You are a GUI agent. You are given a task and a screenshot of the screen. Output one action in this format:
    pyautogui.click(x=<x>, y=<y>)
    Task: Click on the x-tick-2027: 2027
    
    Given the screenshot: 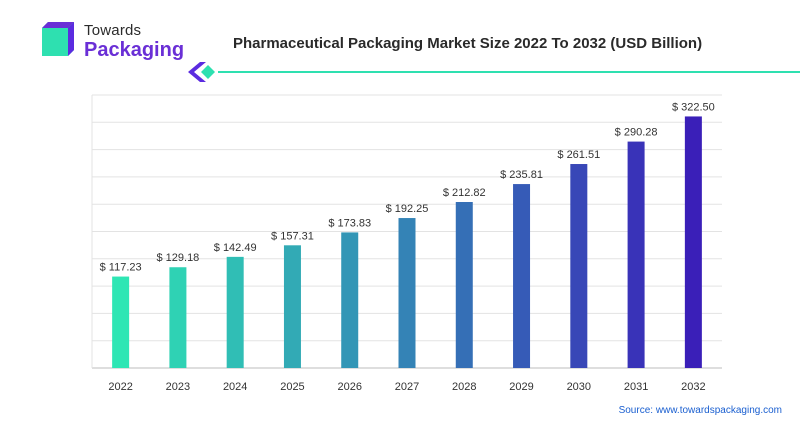 What is the action you would take?
    pyautogui.click(x=407, y=387)
    